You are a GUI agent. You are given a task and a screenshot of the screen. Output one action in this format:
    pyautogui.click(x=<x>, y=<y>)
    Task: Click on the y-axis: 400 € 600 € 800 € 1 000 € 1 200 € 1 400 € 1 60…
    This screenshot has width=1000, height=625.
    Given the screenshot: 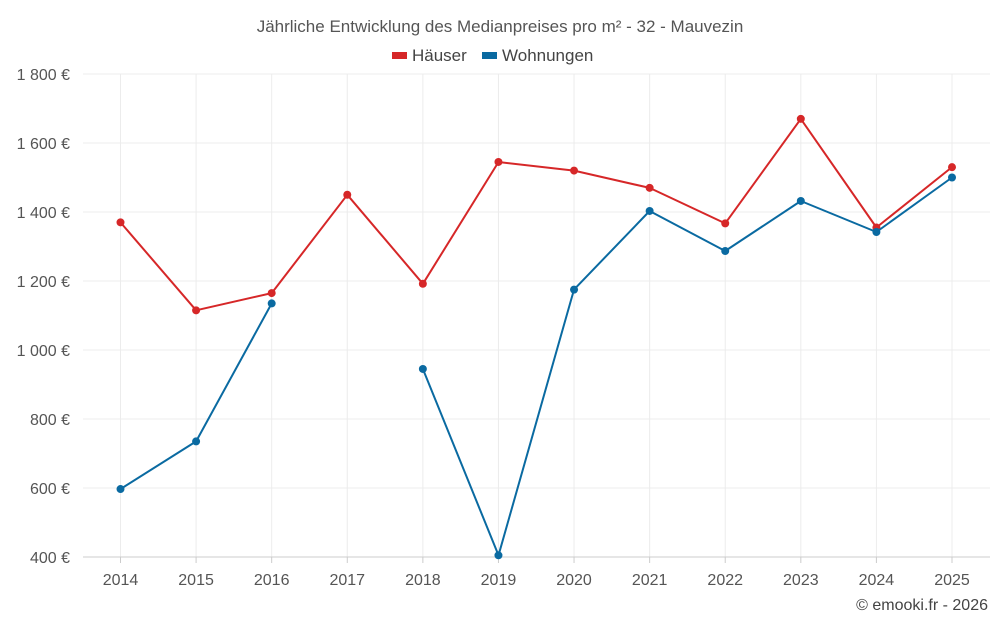 What is the action you would take?
    pyautogui.click(x=43, y=317)
    